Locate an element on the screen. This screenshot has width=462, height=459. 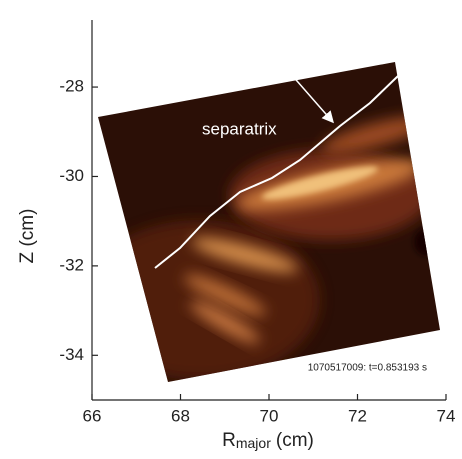
y-tick-label: -28 is located at coordinates (71, 86).